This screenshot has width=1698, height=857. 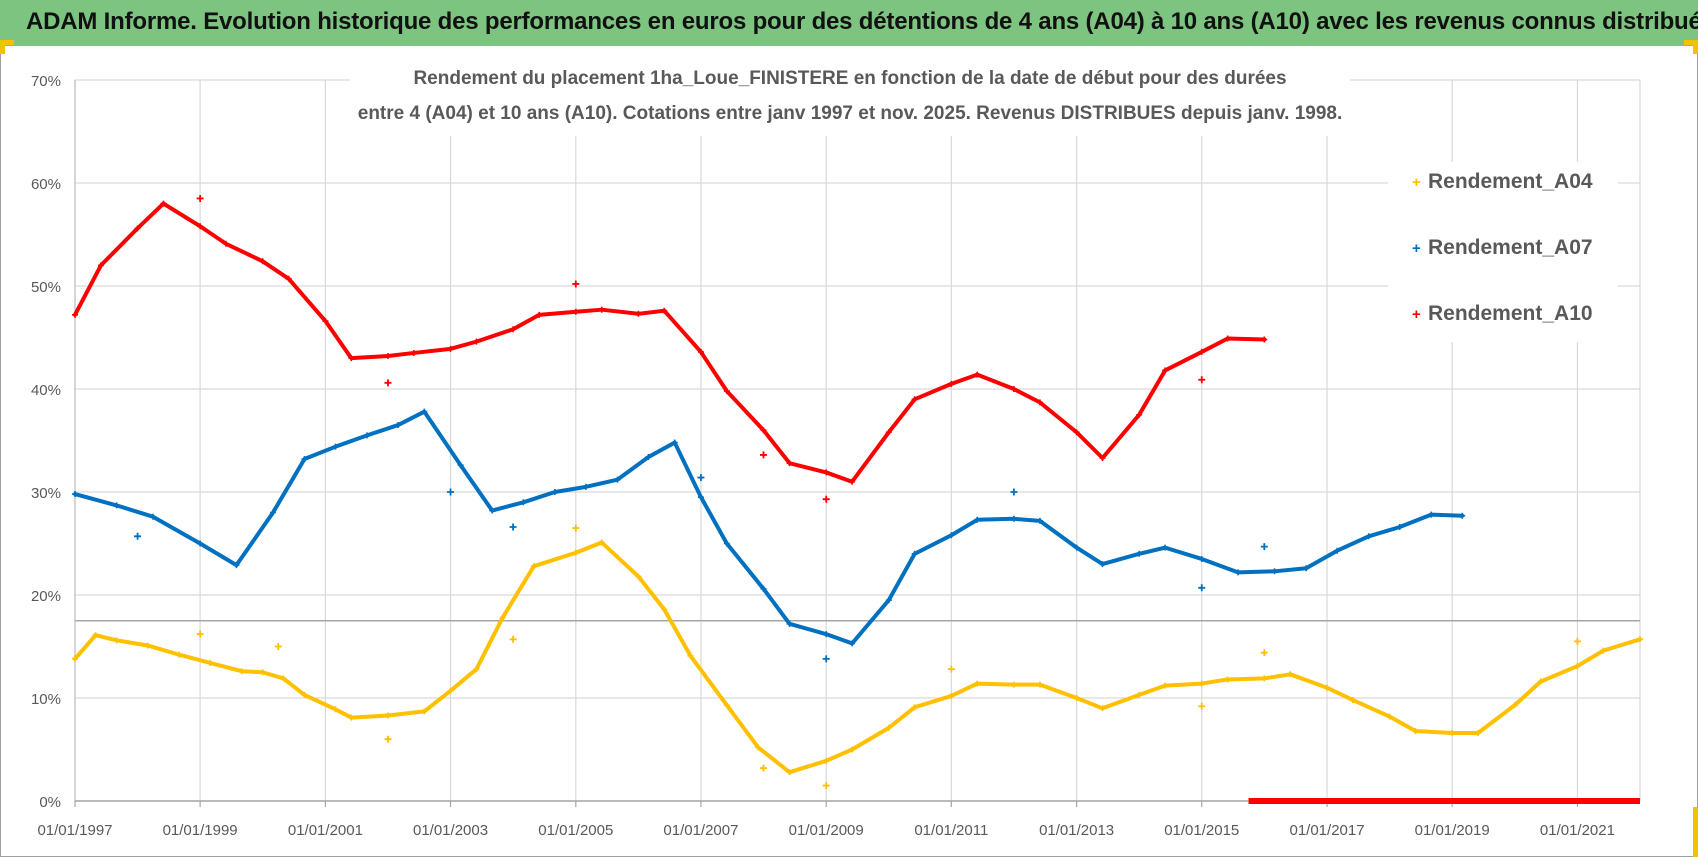 I want to click on y-tick-label: 70%, so click(x=46, y=81).